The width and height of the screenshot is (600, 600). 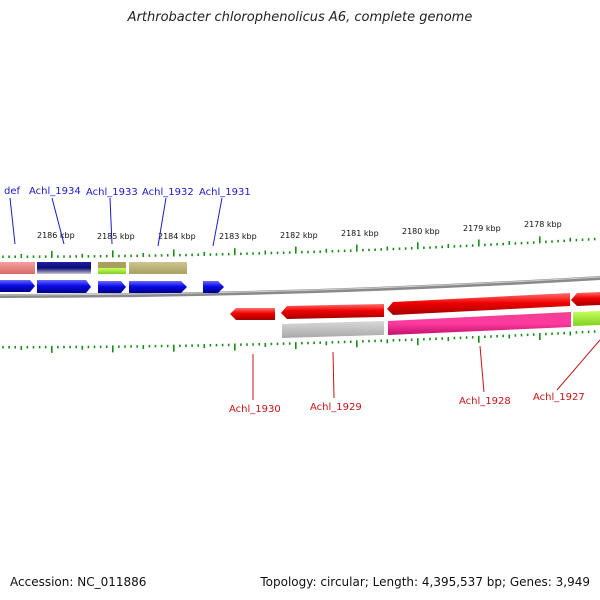 What do you see at coordinates (112, 192) in the screenshot?
I see `gene-label: Achl_1933` at bounding box center [112, 192].